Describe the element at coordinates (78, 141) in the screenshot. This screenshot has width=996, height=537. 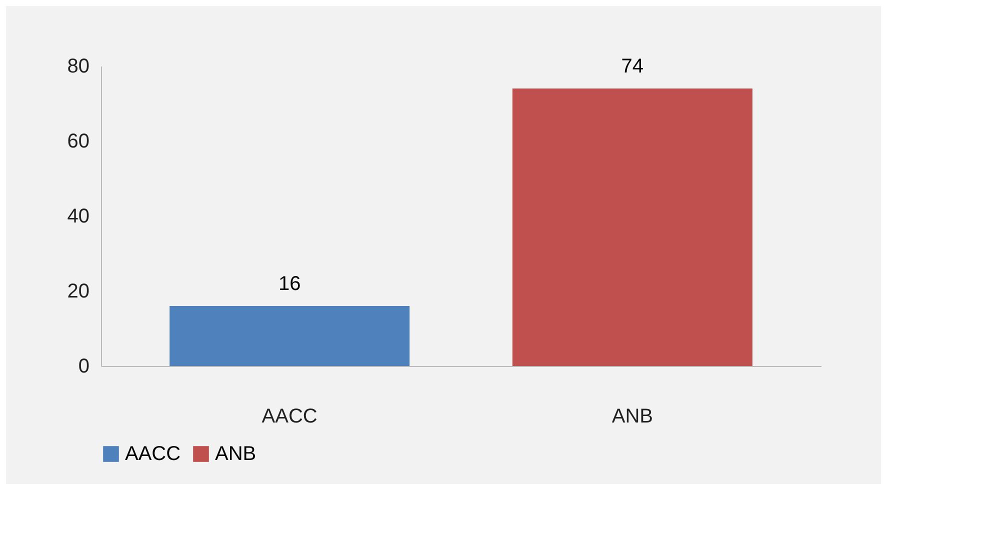
I see `y-tick-label: 60` at that location.